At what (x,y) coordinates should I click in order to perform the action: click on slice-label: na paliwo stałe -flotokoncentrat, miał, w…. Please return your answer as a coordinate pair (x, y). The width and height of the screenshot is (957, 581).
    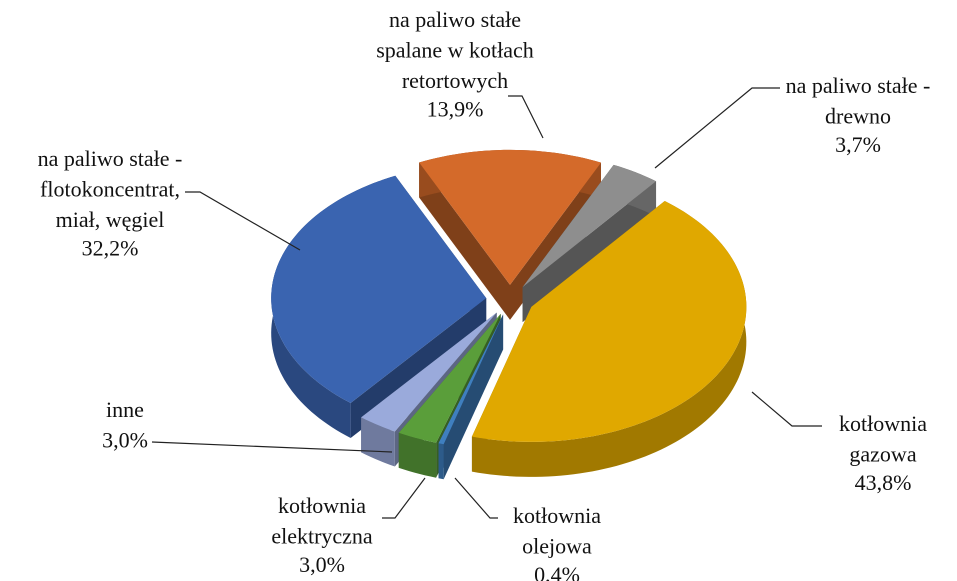
    Looking at the image, I should click on (110, 189).